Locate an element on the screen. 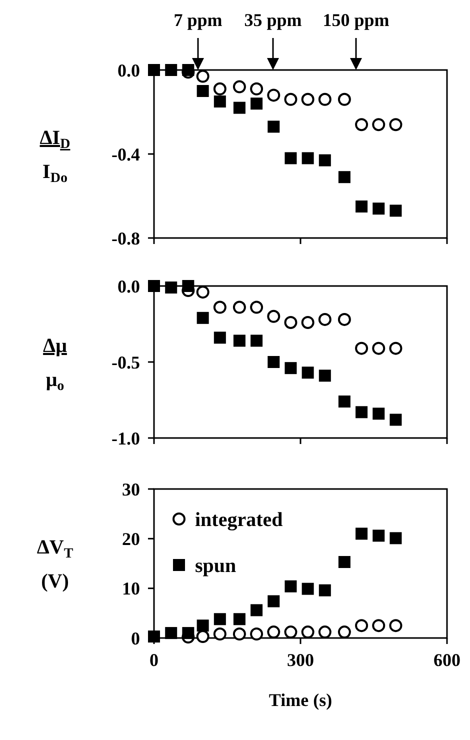 The width and height of the screenshot is (470, 740). text: 7 ppm is located at coordinates (198, 20).